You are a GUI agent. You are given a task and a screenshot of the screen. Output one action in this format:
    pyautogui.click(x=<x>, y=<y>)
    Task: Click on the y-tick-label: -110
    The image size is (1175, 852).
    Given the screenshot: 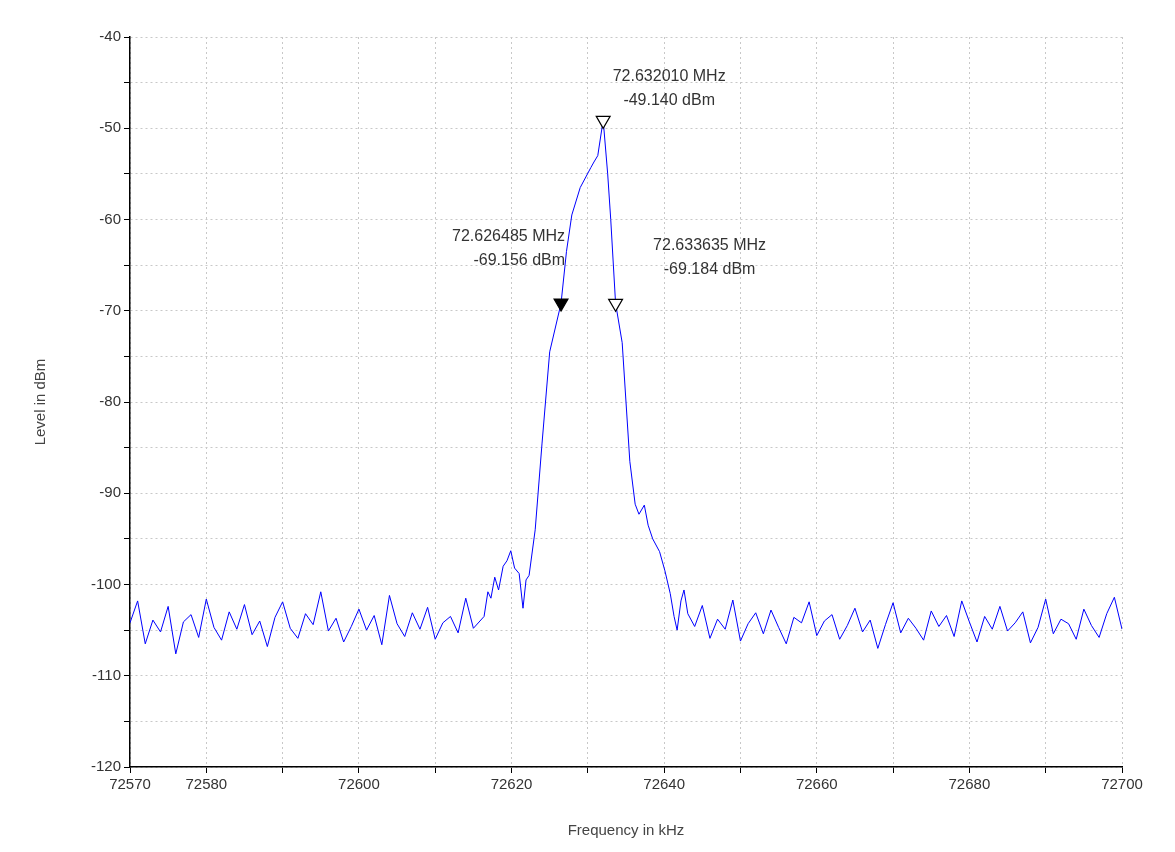 What is the action you would take?
    pyautogui.click(x=106, y=674)
    